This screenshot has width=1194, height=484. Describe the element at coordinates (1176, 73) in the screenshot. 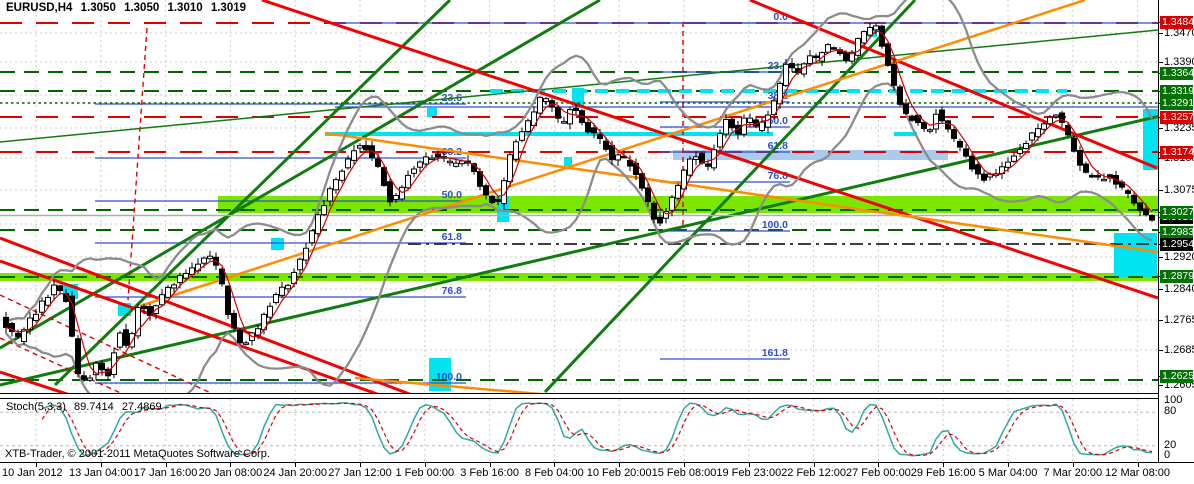

I see `price-level-label: 1.3364` at that location.